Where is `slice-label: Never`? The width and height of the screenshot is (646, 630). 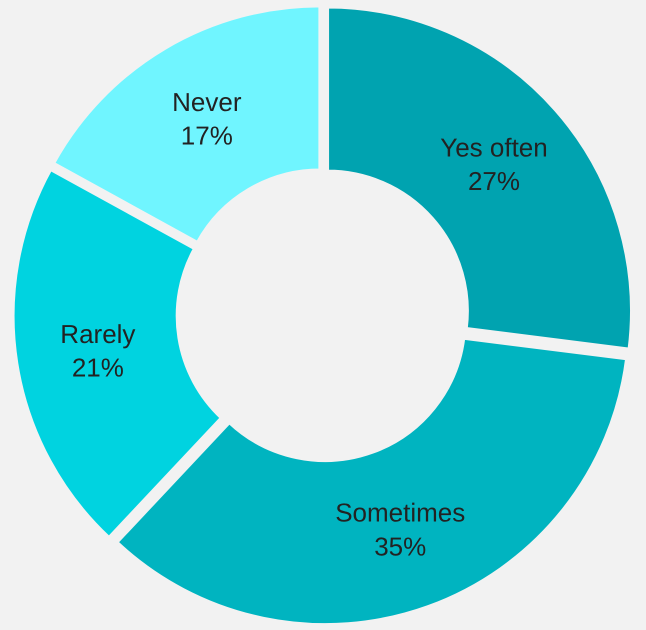
slice-label: Never is located at coordinates (207, 101).